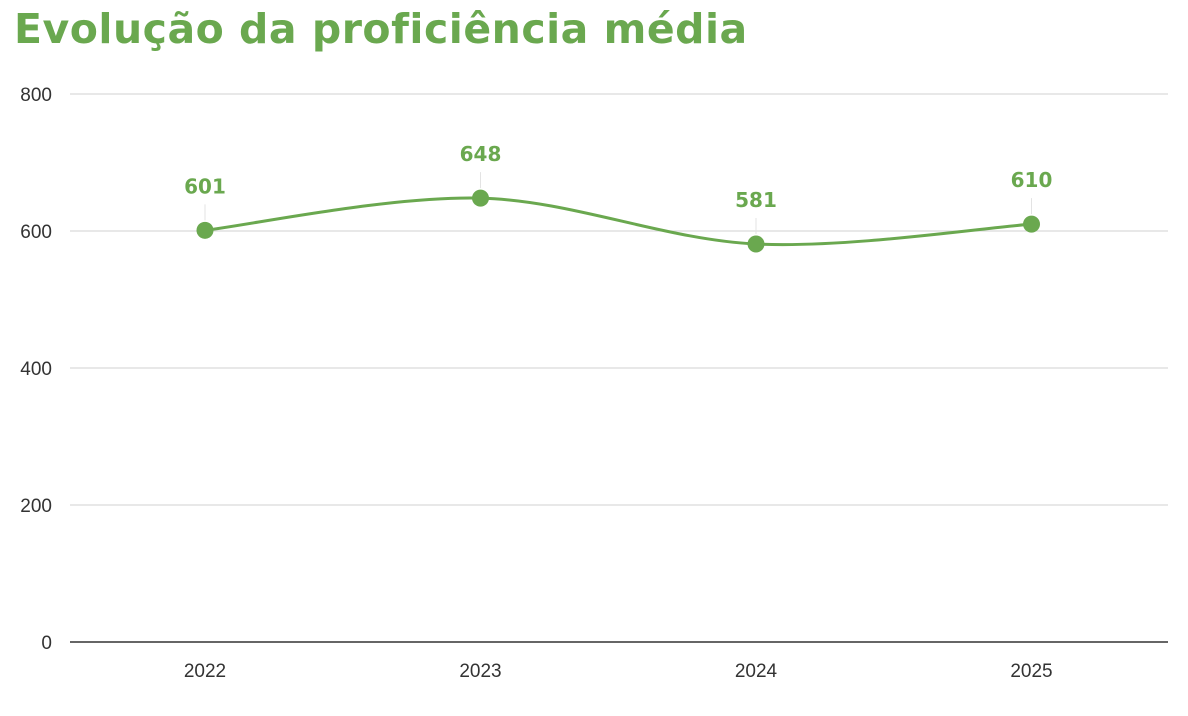 The width and height of the screenshot is (1188, 716). Describe the element at coordinates (36, 232) in the screenshot. I see `y-tick-label: 600` at that location.